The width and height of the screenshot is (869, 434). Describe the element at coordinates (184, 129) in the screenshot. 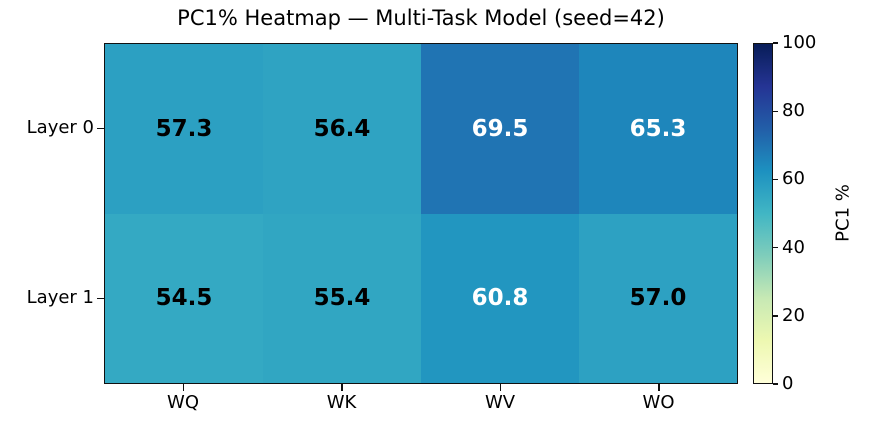

I see `heatmap-cell-layer0-wq: 57.3` at that location.